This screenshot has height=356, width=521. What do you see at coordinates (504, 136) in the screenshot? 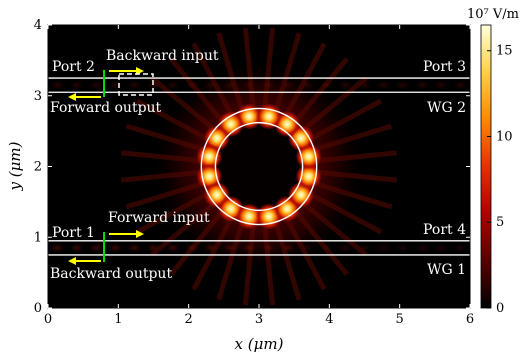
I see `colorbar-tick-label: 10` at bounding box center [504, 136].